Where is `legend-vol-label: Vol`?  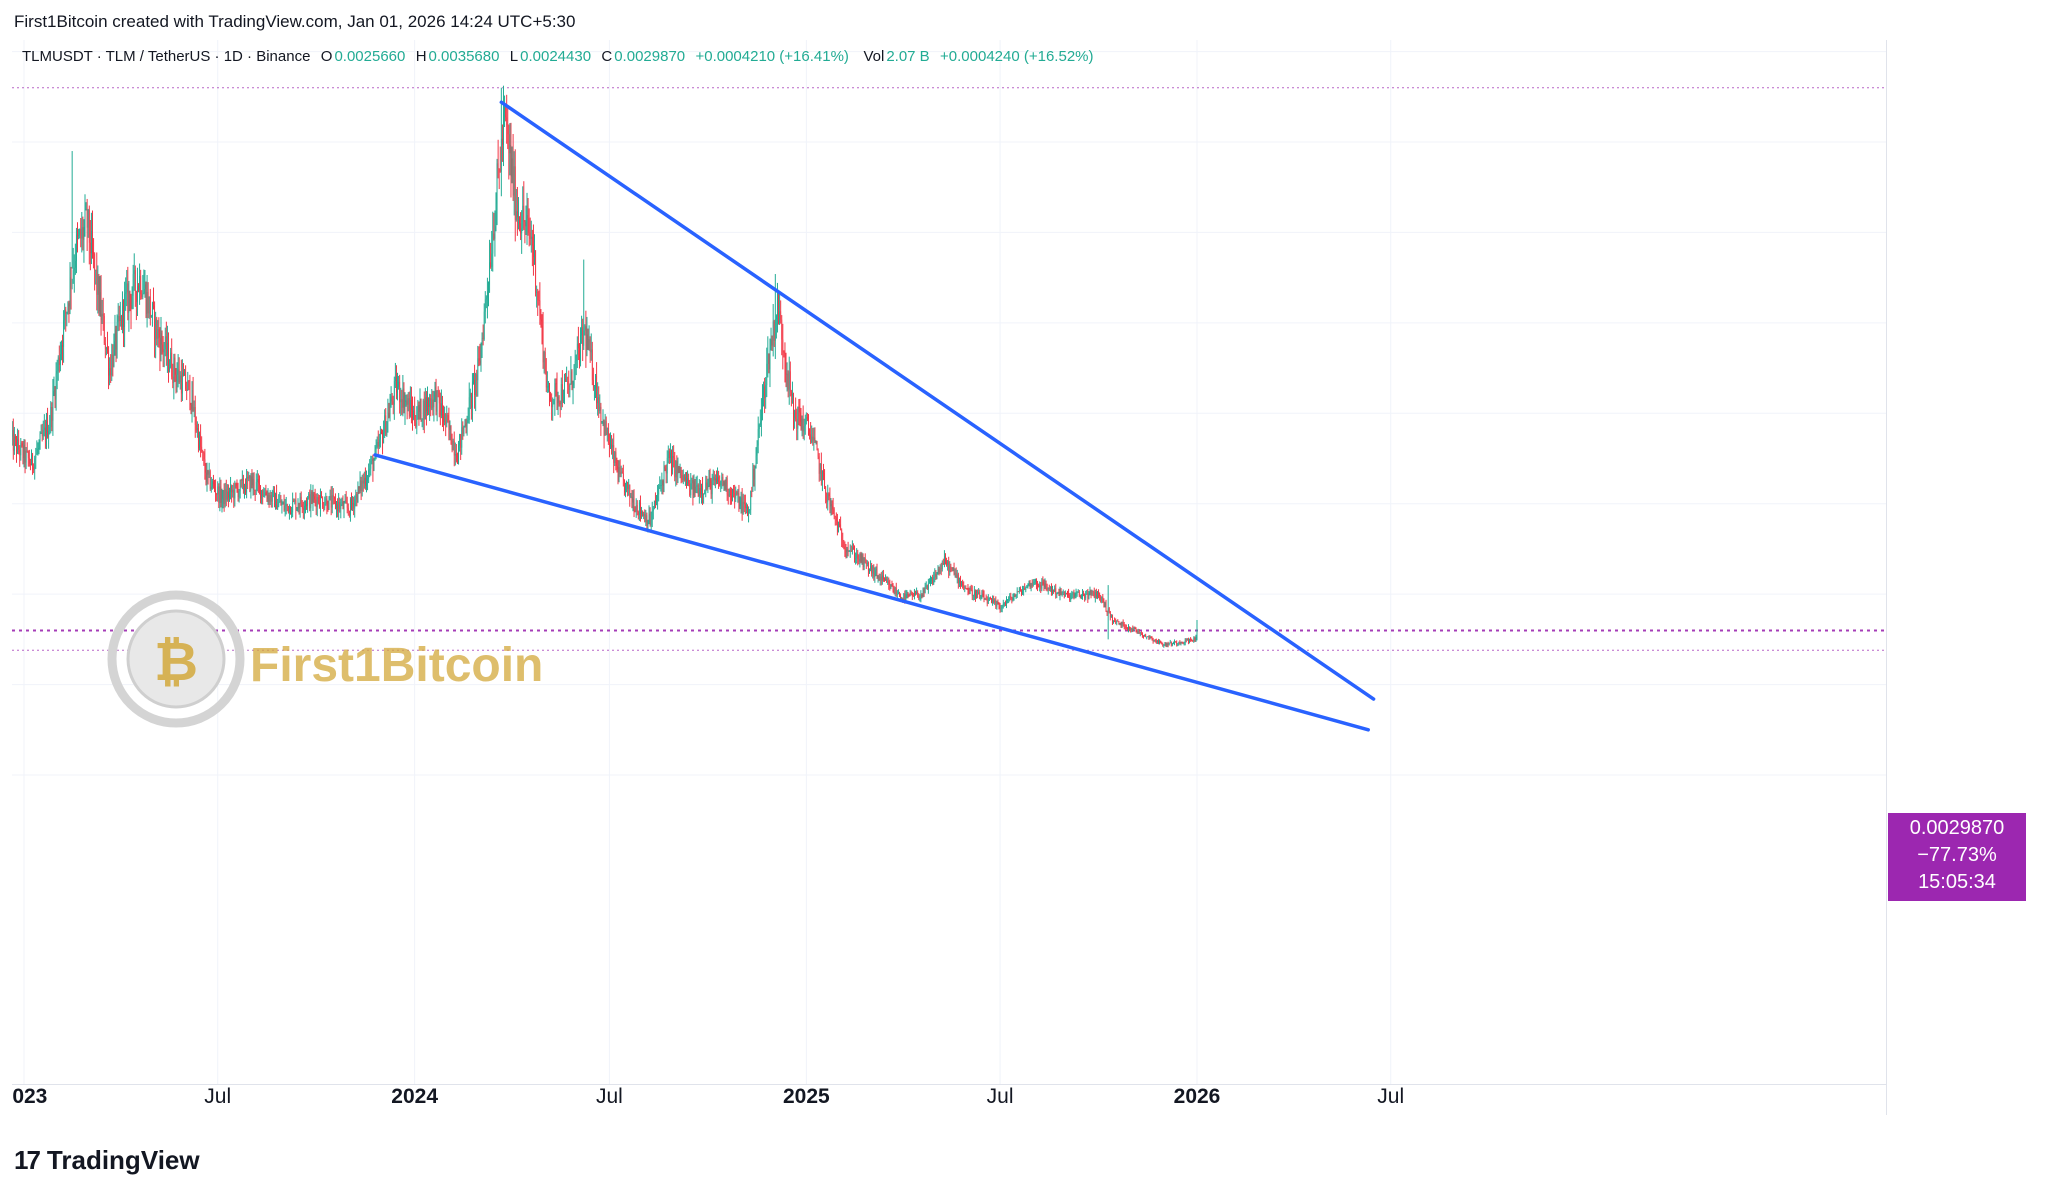
legend-vol-label: Vol is located at coordinates (874, 56).